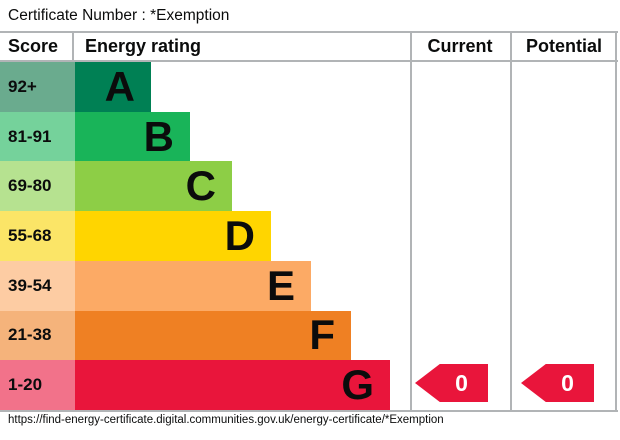 Image resolution: width=620 pixels, height=440 pixels. What do you see at coordinates (173, 236) in the screenshot?
I see `band-bar-d: D` at bounding box center [173, 236].